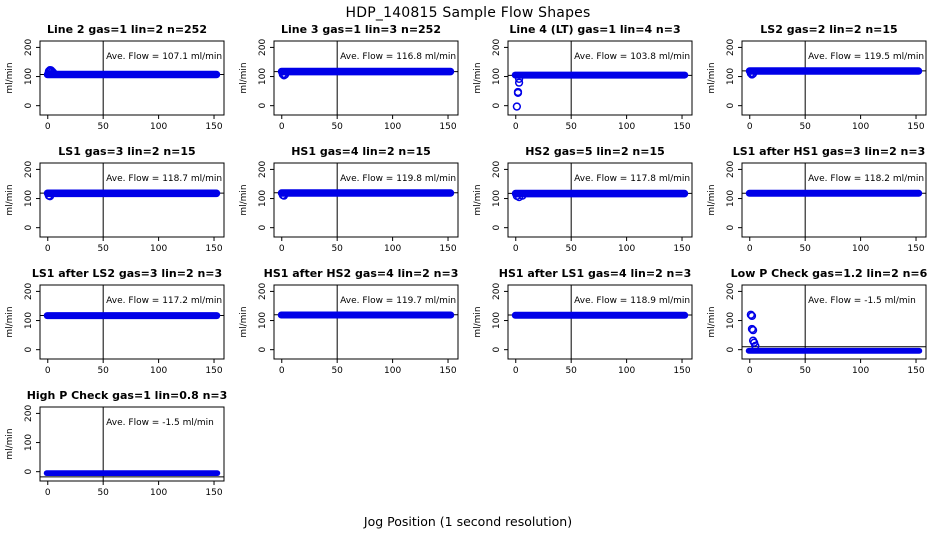 This screenshot has height=540, width=936. I want to click on panel-title: LS1 after HS1 gas=3 lin=2 n=3, so click(829, 151).